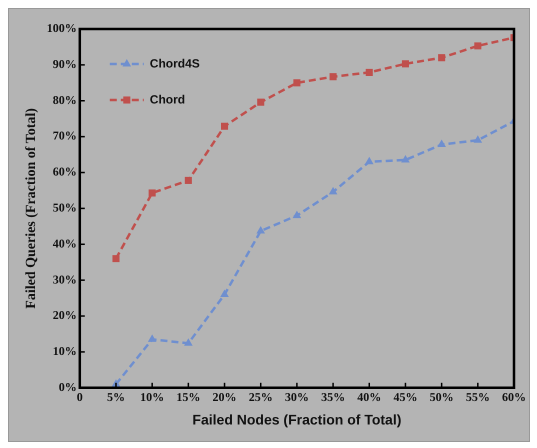 The height and width of the screenshot is (448, 537). Describe the element at coordinates (64, 63) in the screenshot. I see `y-tick-label: 90%` at that location.